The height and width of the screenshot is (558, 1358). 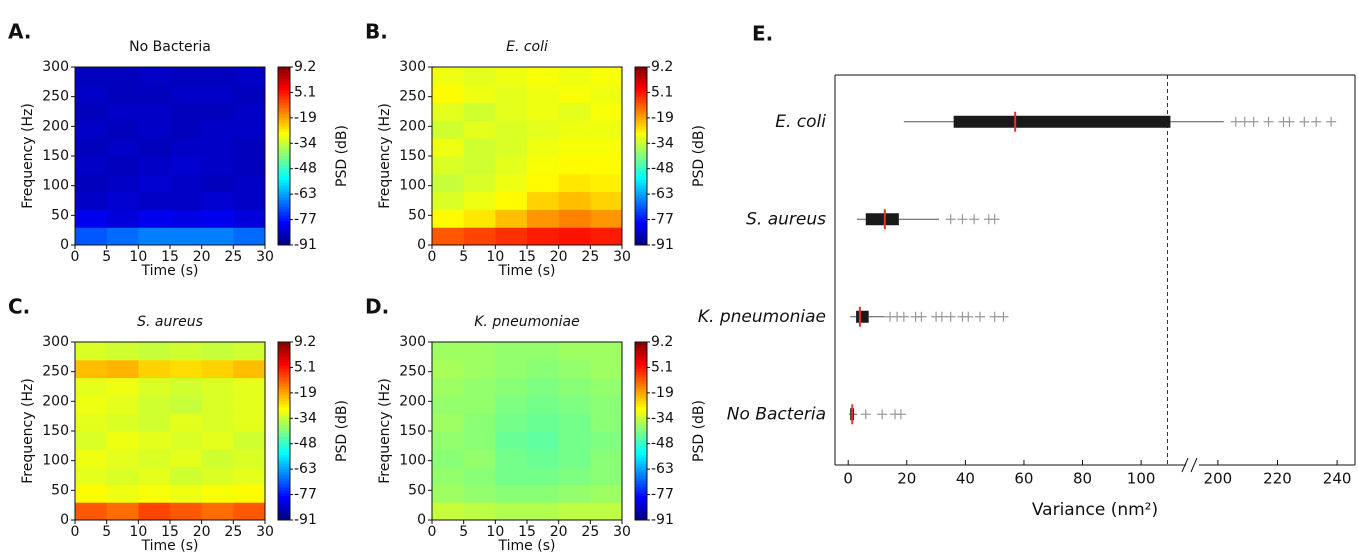 What do you see at coordinates (64, 245) in the screenshot?
I see `y-tick-label: 0` at bounding box center [64, 245].